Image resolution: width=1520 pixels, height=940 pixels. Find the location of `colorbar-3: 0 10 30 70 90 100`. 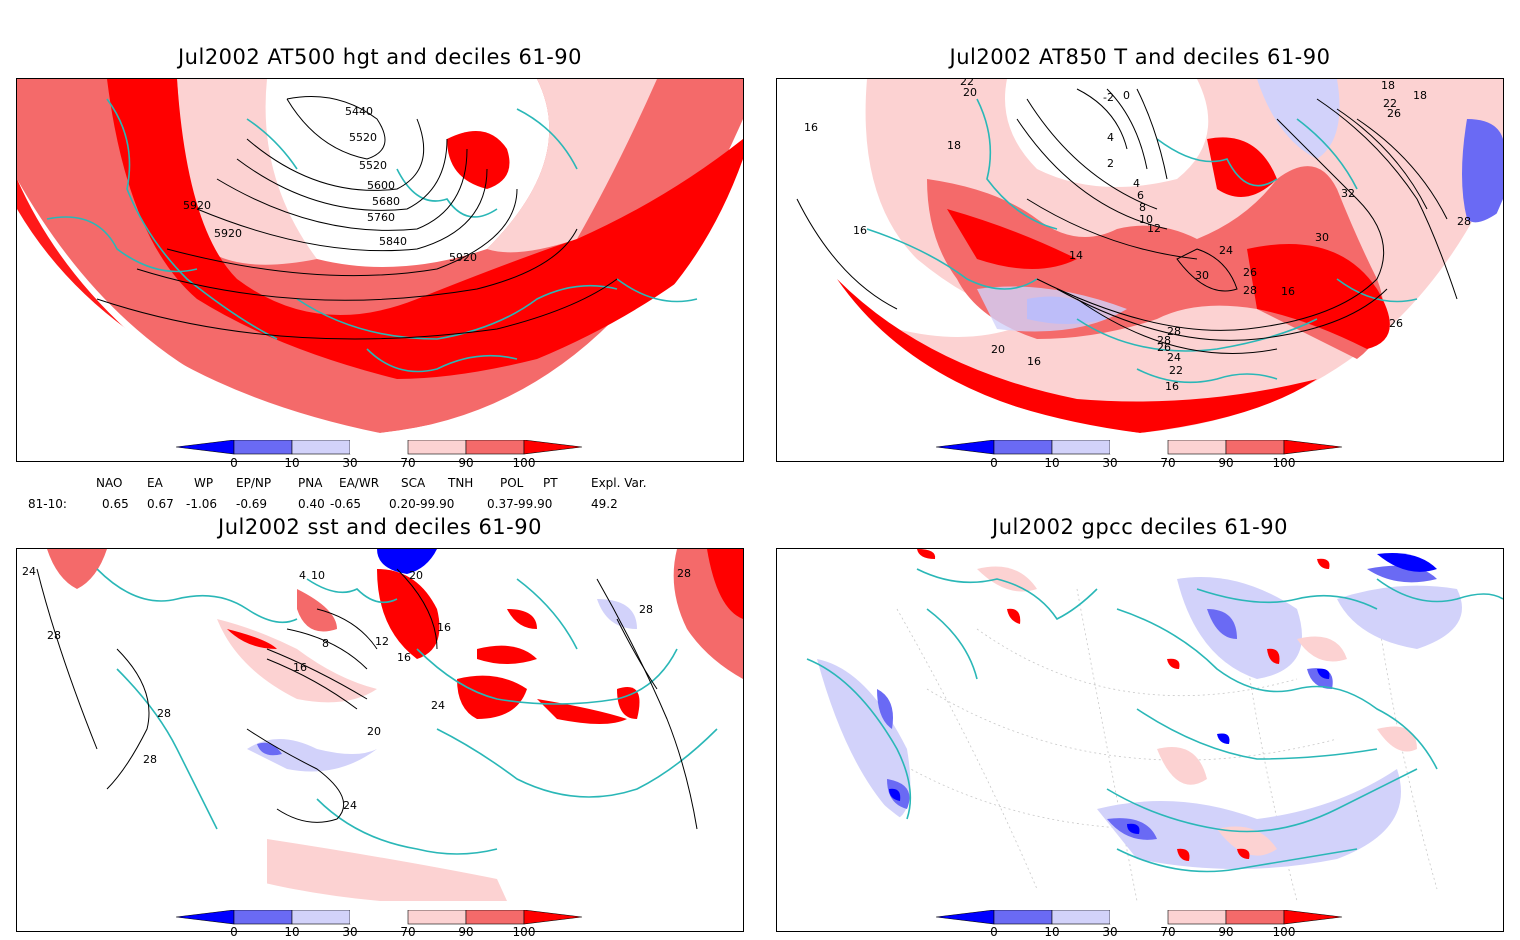

colorbar-3: 0 10 30 70 90 100 is located at coordinates (380, 924).